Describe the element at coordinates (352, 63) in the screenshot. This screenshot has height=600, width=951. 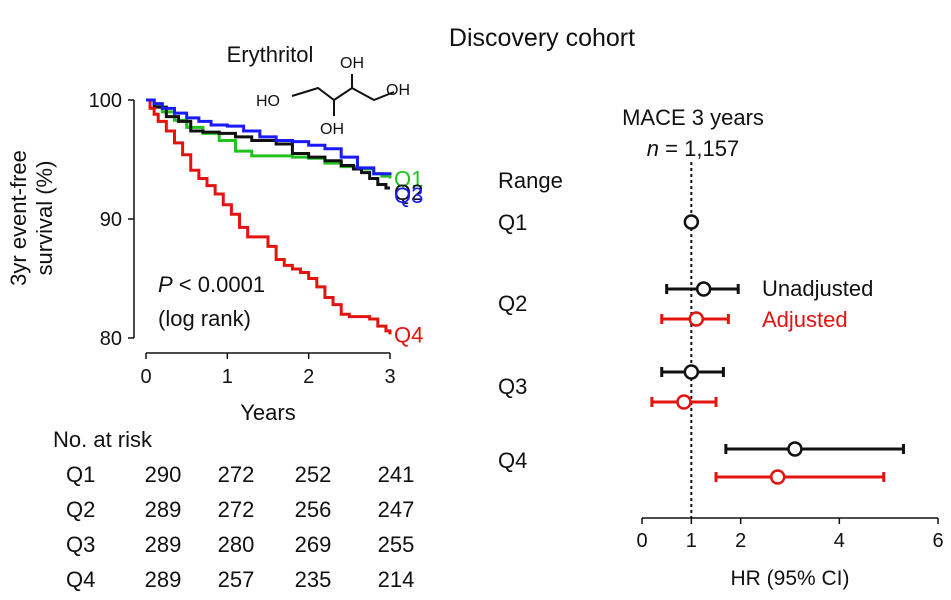
I see `structure-group-oh-top: OH` at that location.